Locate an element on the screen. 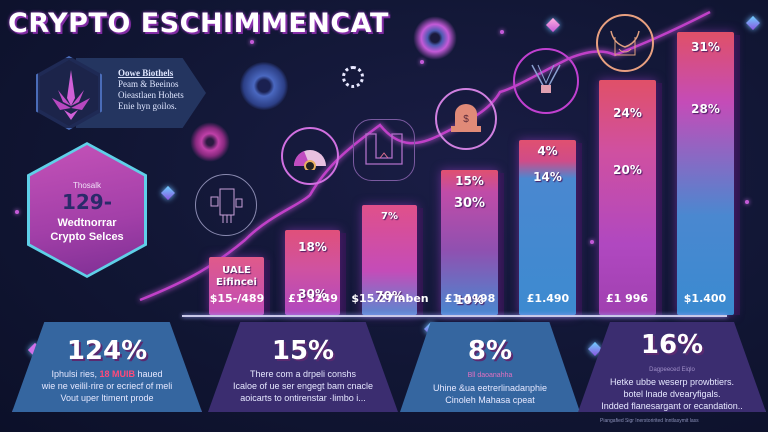 This screenshot has width=768, height=432. page-title: CRYPTO ESCHIMMENCAT is located at coordinates (198, 23).